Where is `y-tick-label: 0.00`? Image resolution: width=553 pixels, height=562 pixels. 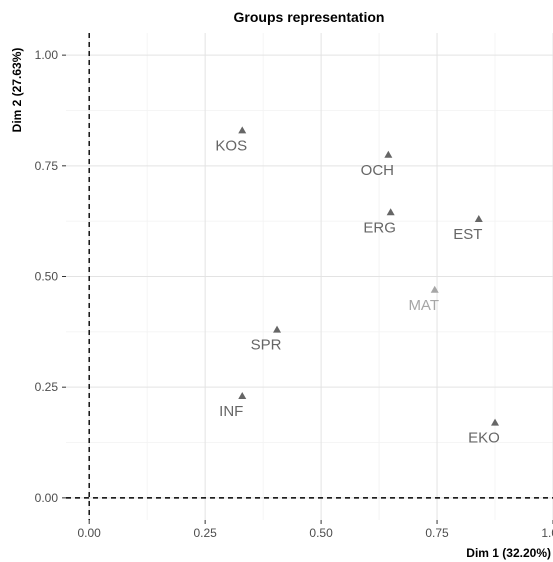 y-tick-label: 0.00 is located at coordinates (47, 498).